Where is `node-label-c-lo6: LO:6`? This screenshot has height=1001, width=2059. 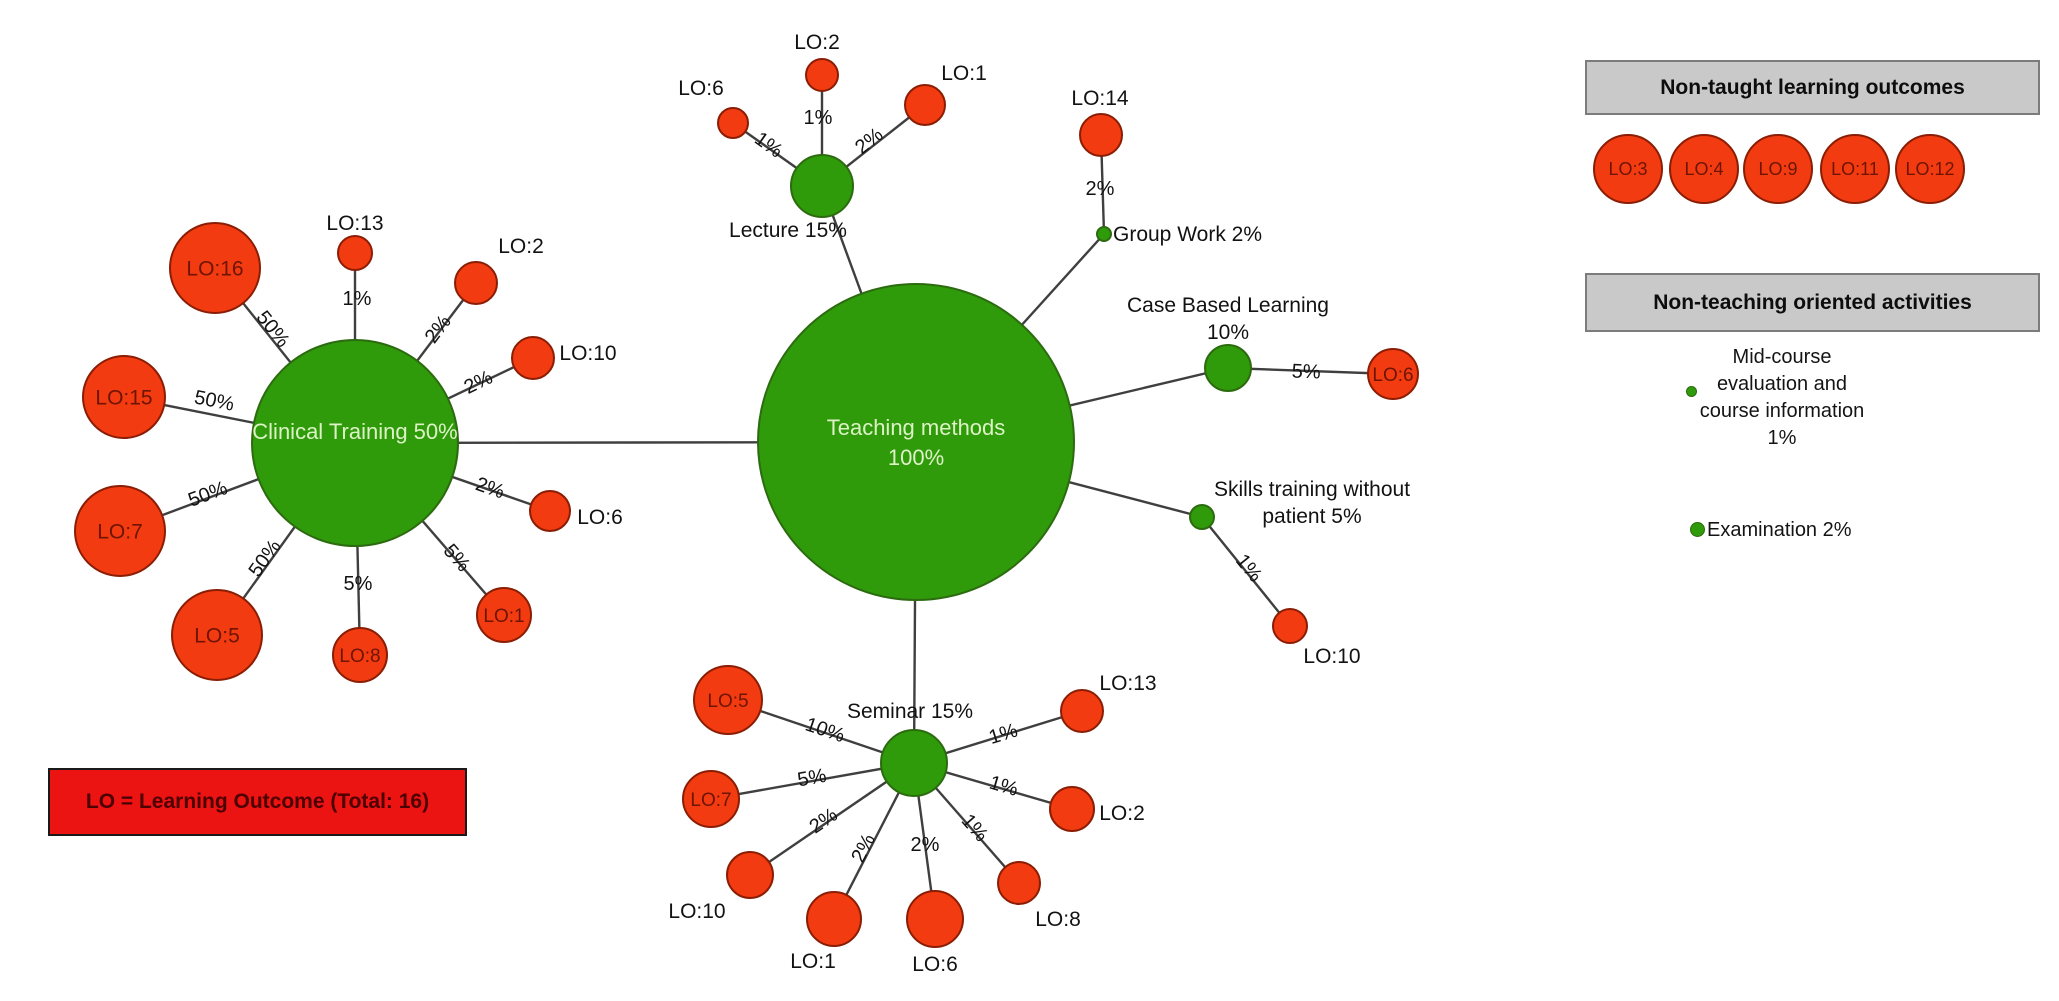 node-label-c-lo6: LO:6 is located at coordinates (600, 517).